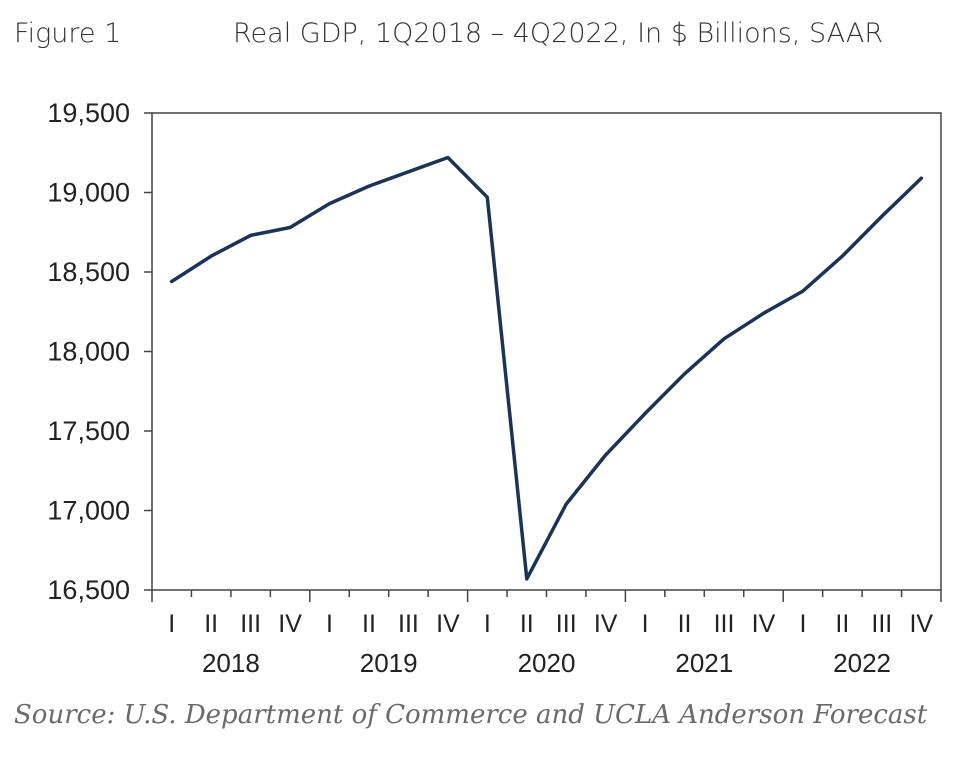 This screenshot has height=757, width=980. Describe the element at coordinates (862, 663) in the screenshot. I see `x-year-label: 2022` at that location.